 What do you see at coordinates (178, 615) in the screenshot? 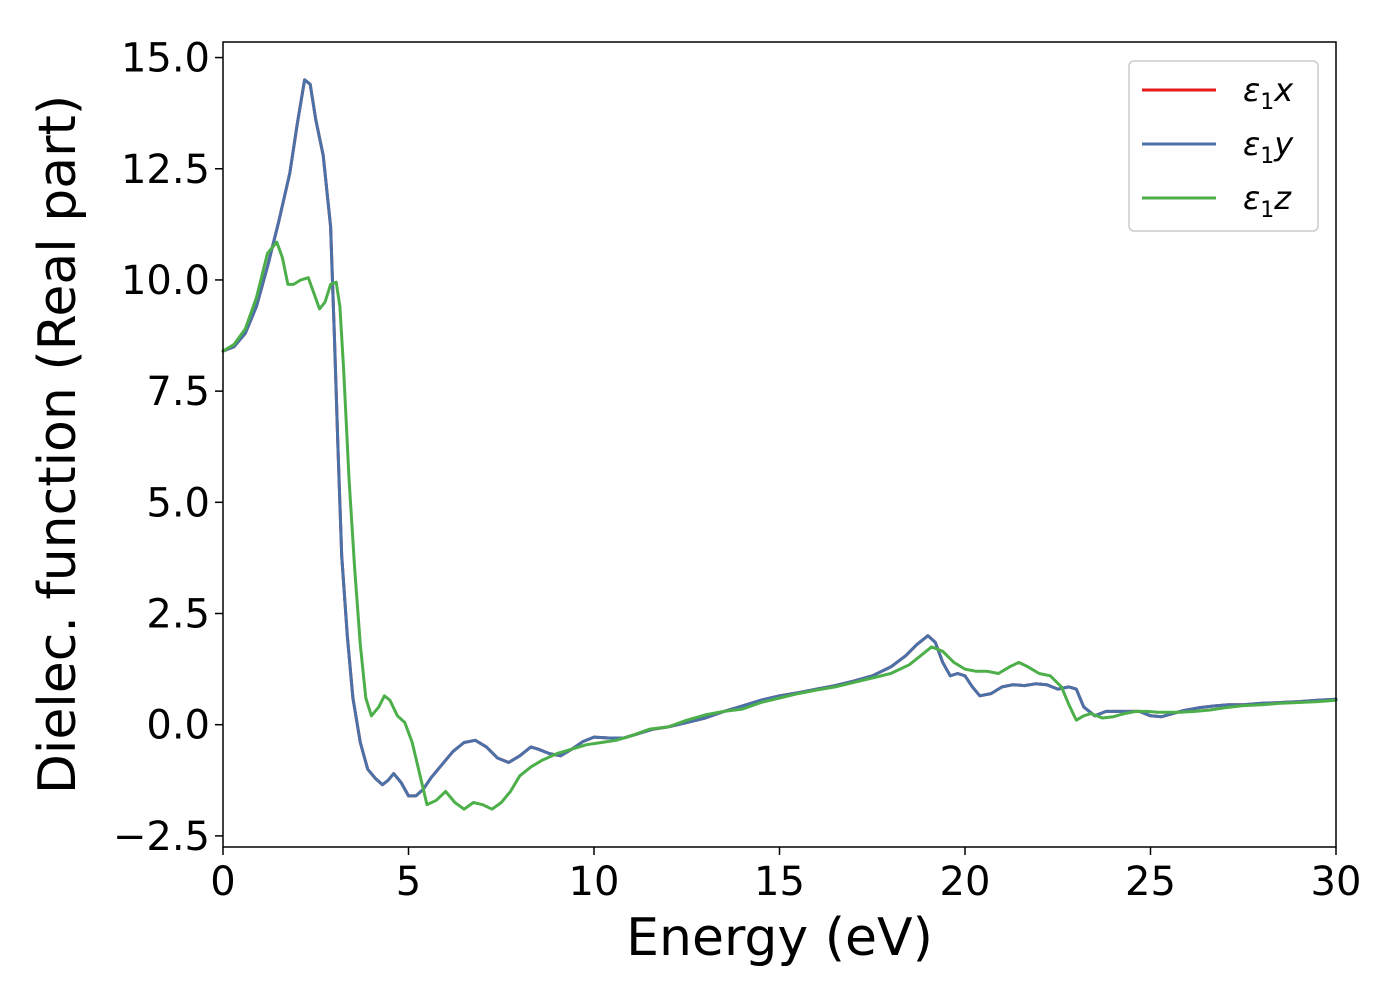
I see `y-tick-label: 2.5` at bounding box center [178, 615].